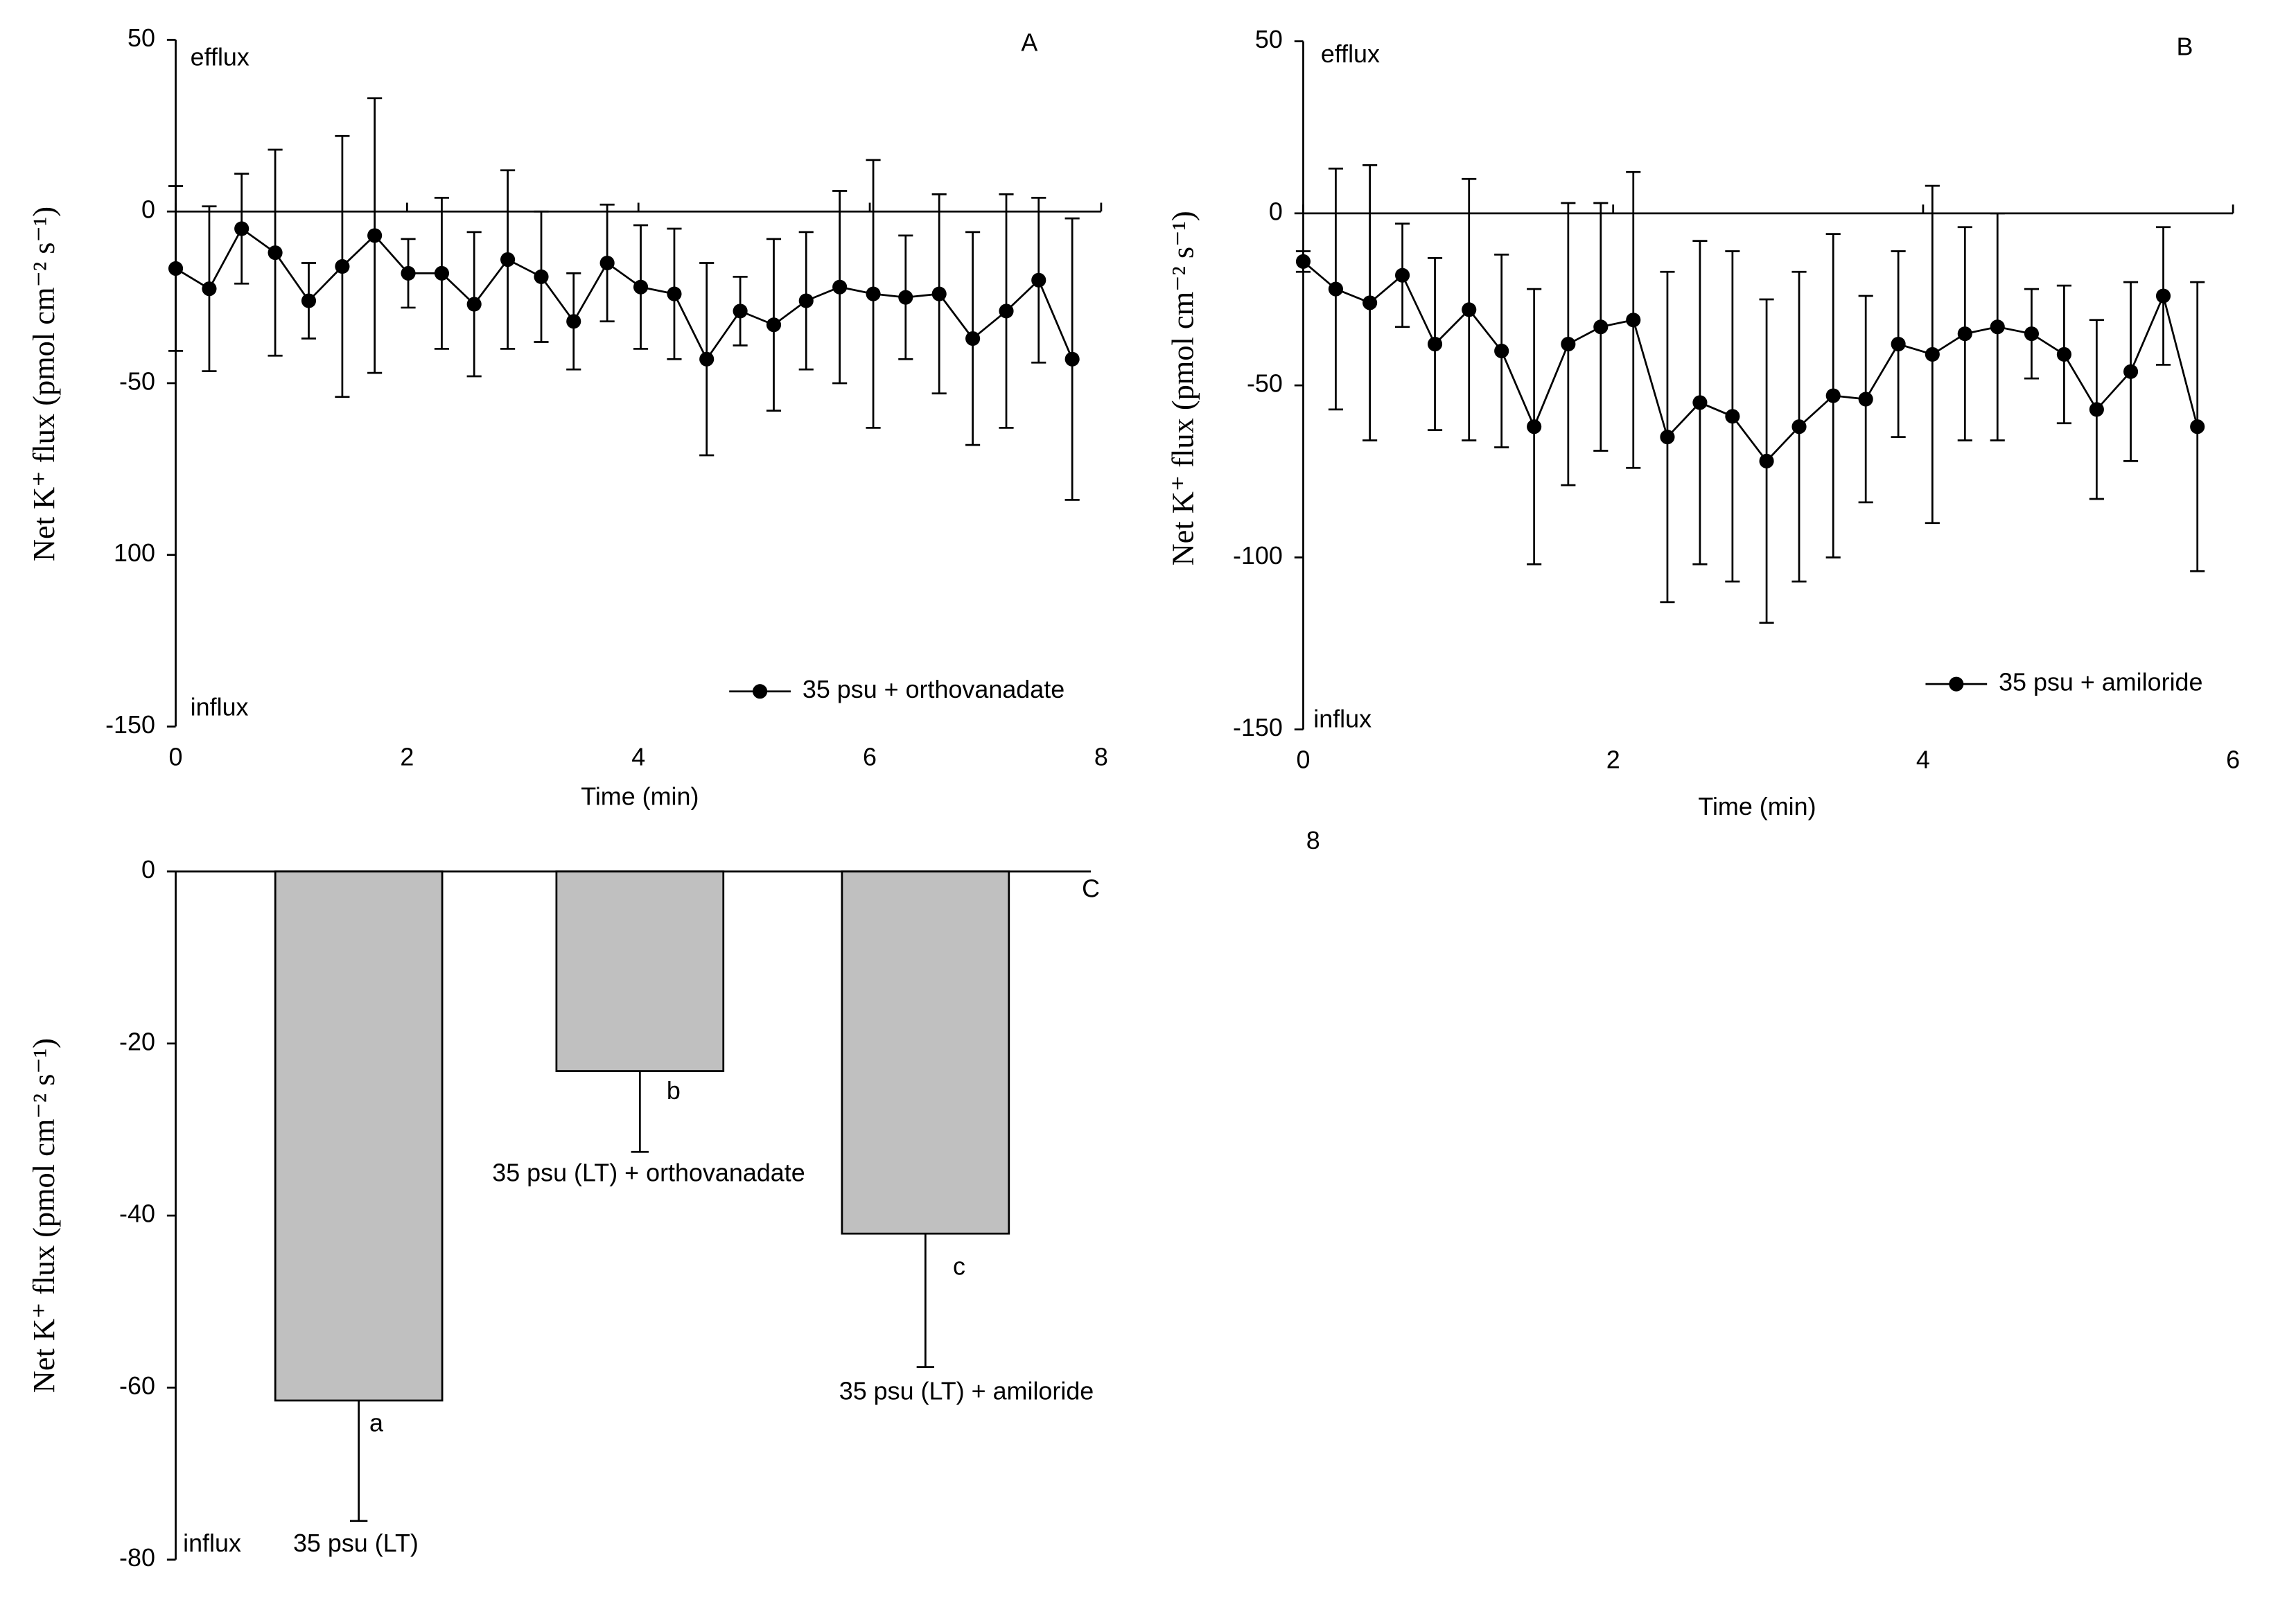  Describe the element at coordinates (137, 1385) in the screenshot. I see `y-tick-label: -60` at that location.